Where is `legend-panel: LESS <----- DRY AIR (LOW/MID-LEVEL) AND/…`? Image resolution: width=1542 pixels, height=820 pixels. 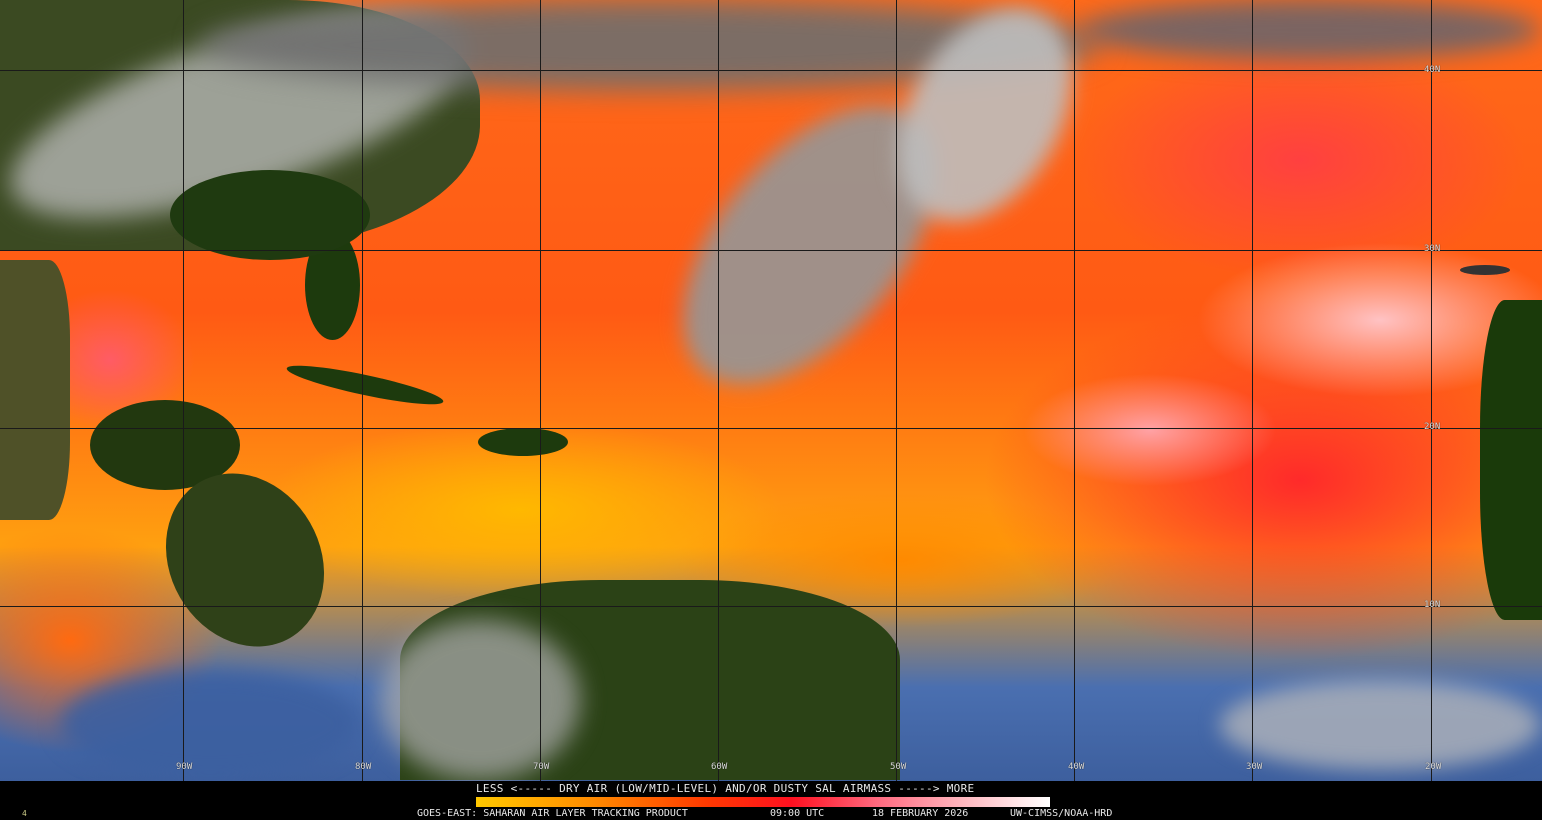 legend-panel: LESS <----- DRY AIR (LOW/MID-LEVEL) AND/… is located at coordinates (771, 800).